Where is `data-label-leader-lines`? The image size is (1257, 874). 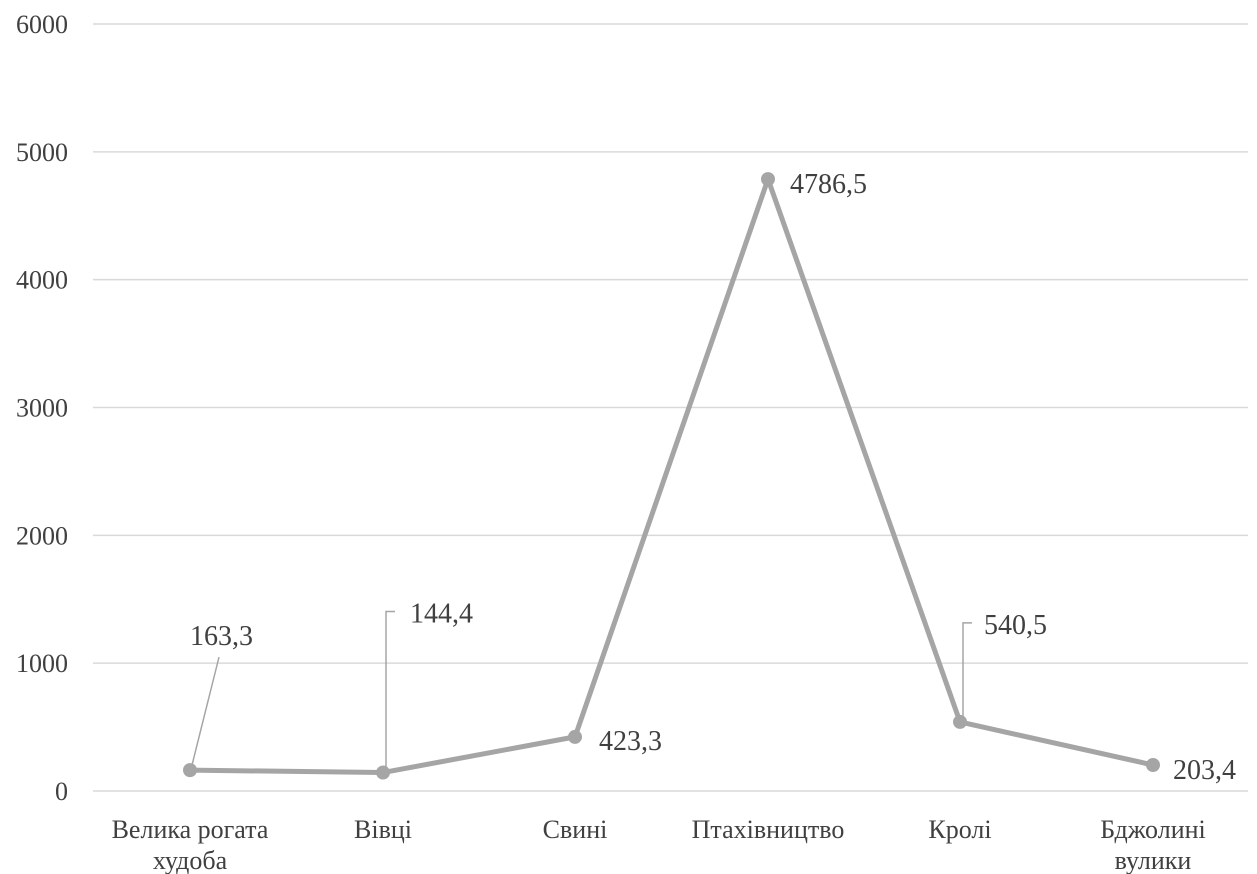
data-label-leader-lines is located at coordinates (581, 688).